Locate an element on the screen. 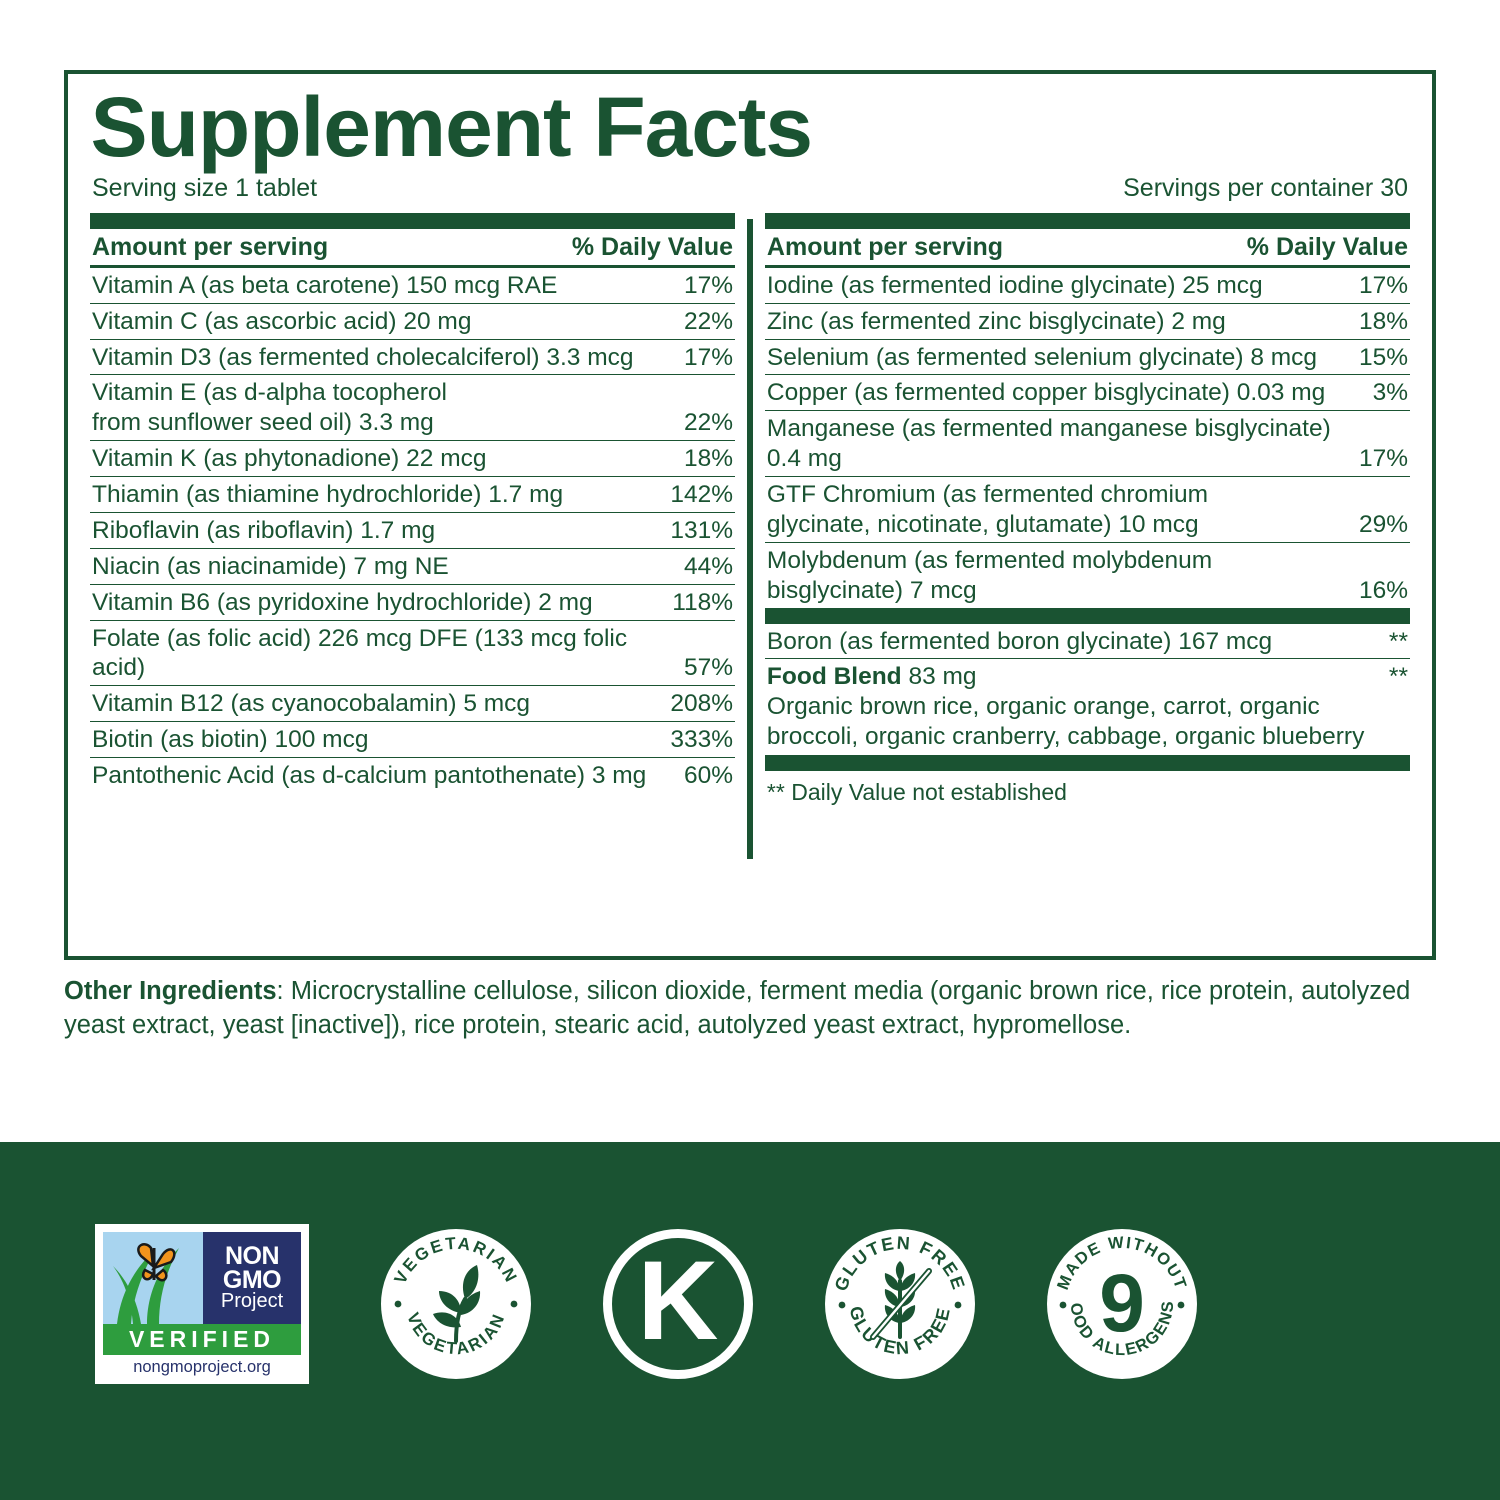 The image size is (1500, 1500). daily-value-footnote: ** Daily Value not established is located at coordinates (916, 792).